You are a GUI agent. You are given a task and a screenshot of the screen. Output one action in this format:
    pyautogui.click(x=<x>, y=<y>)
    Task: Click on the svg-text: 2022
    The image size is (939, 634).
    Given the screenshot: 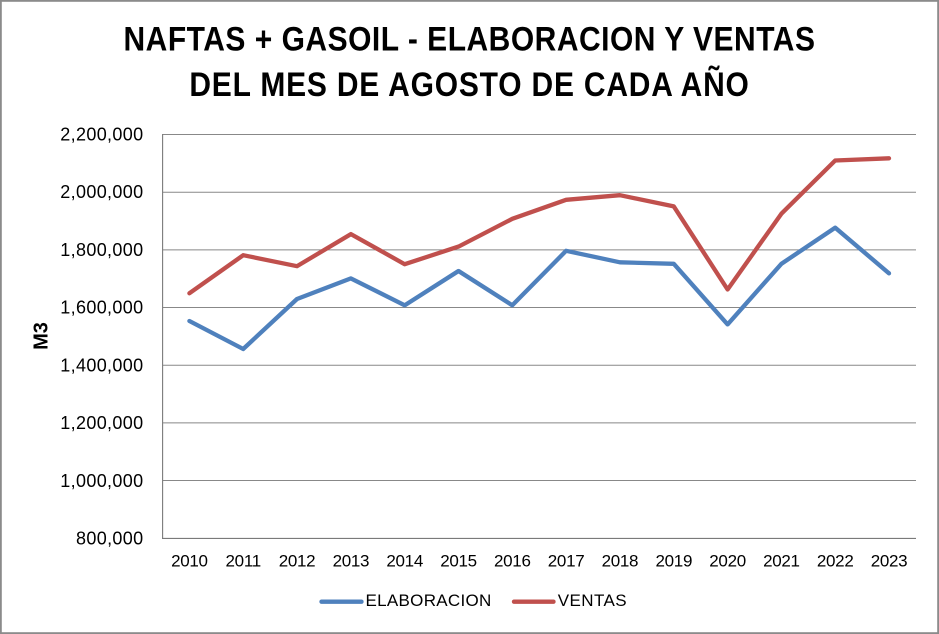 What is the action you would take?
    pyautogui.click(x=835, y=560)
    